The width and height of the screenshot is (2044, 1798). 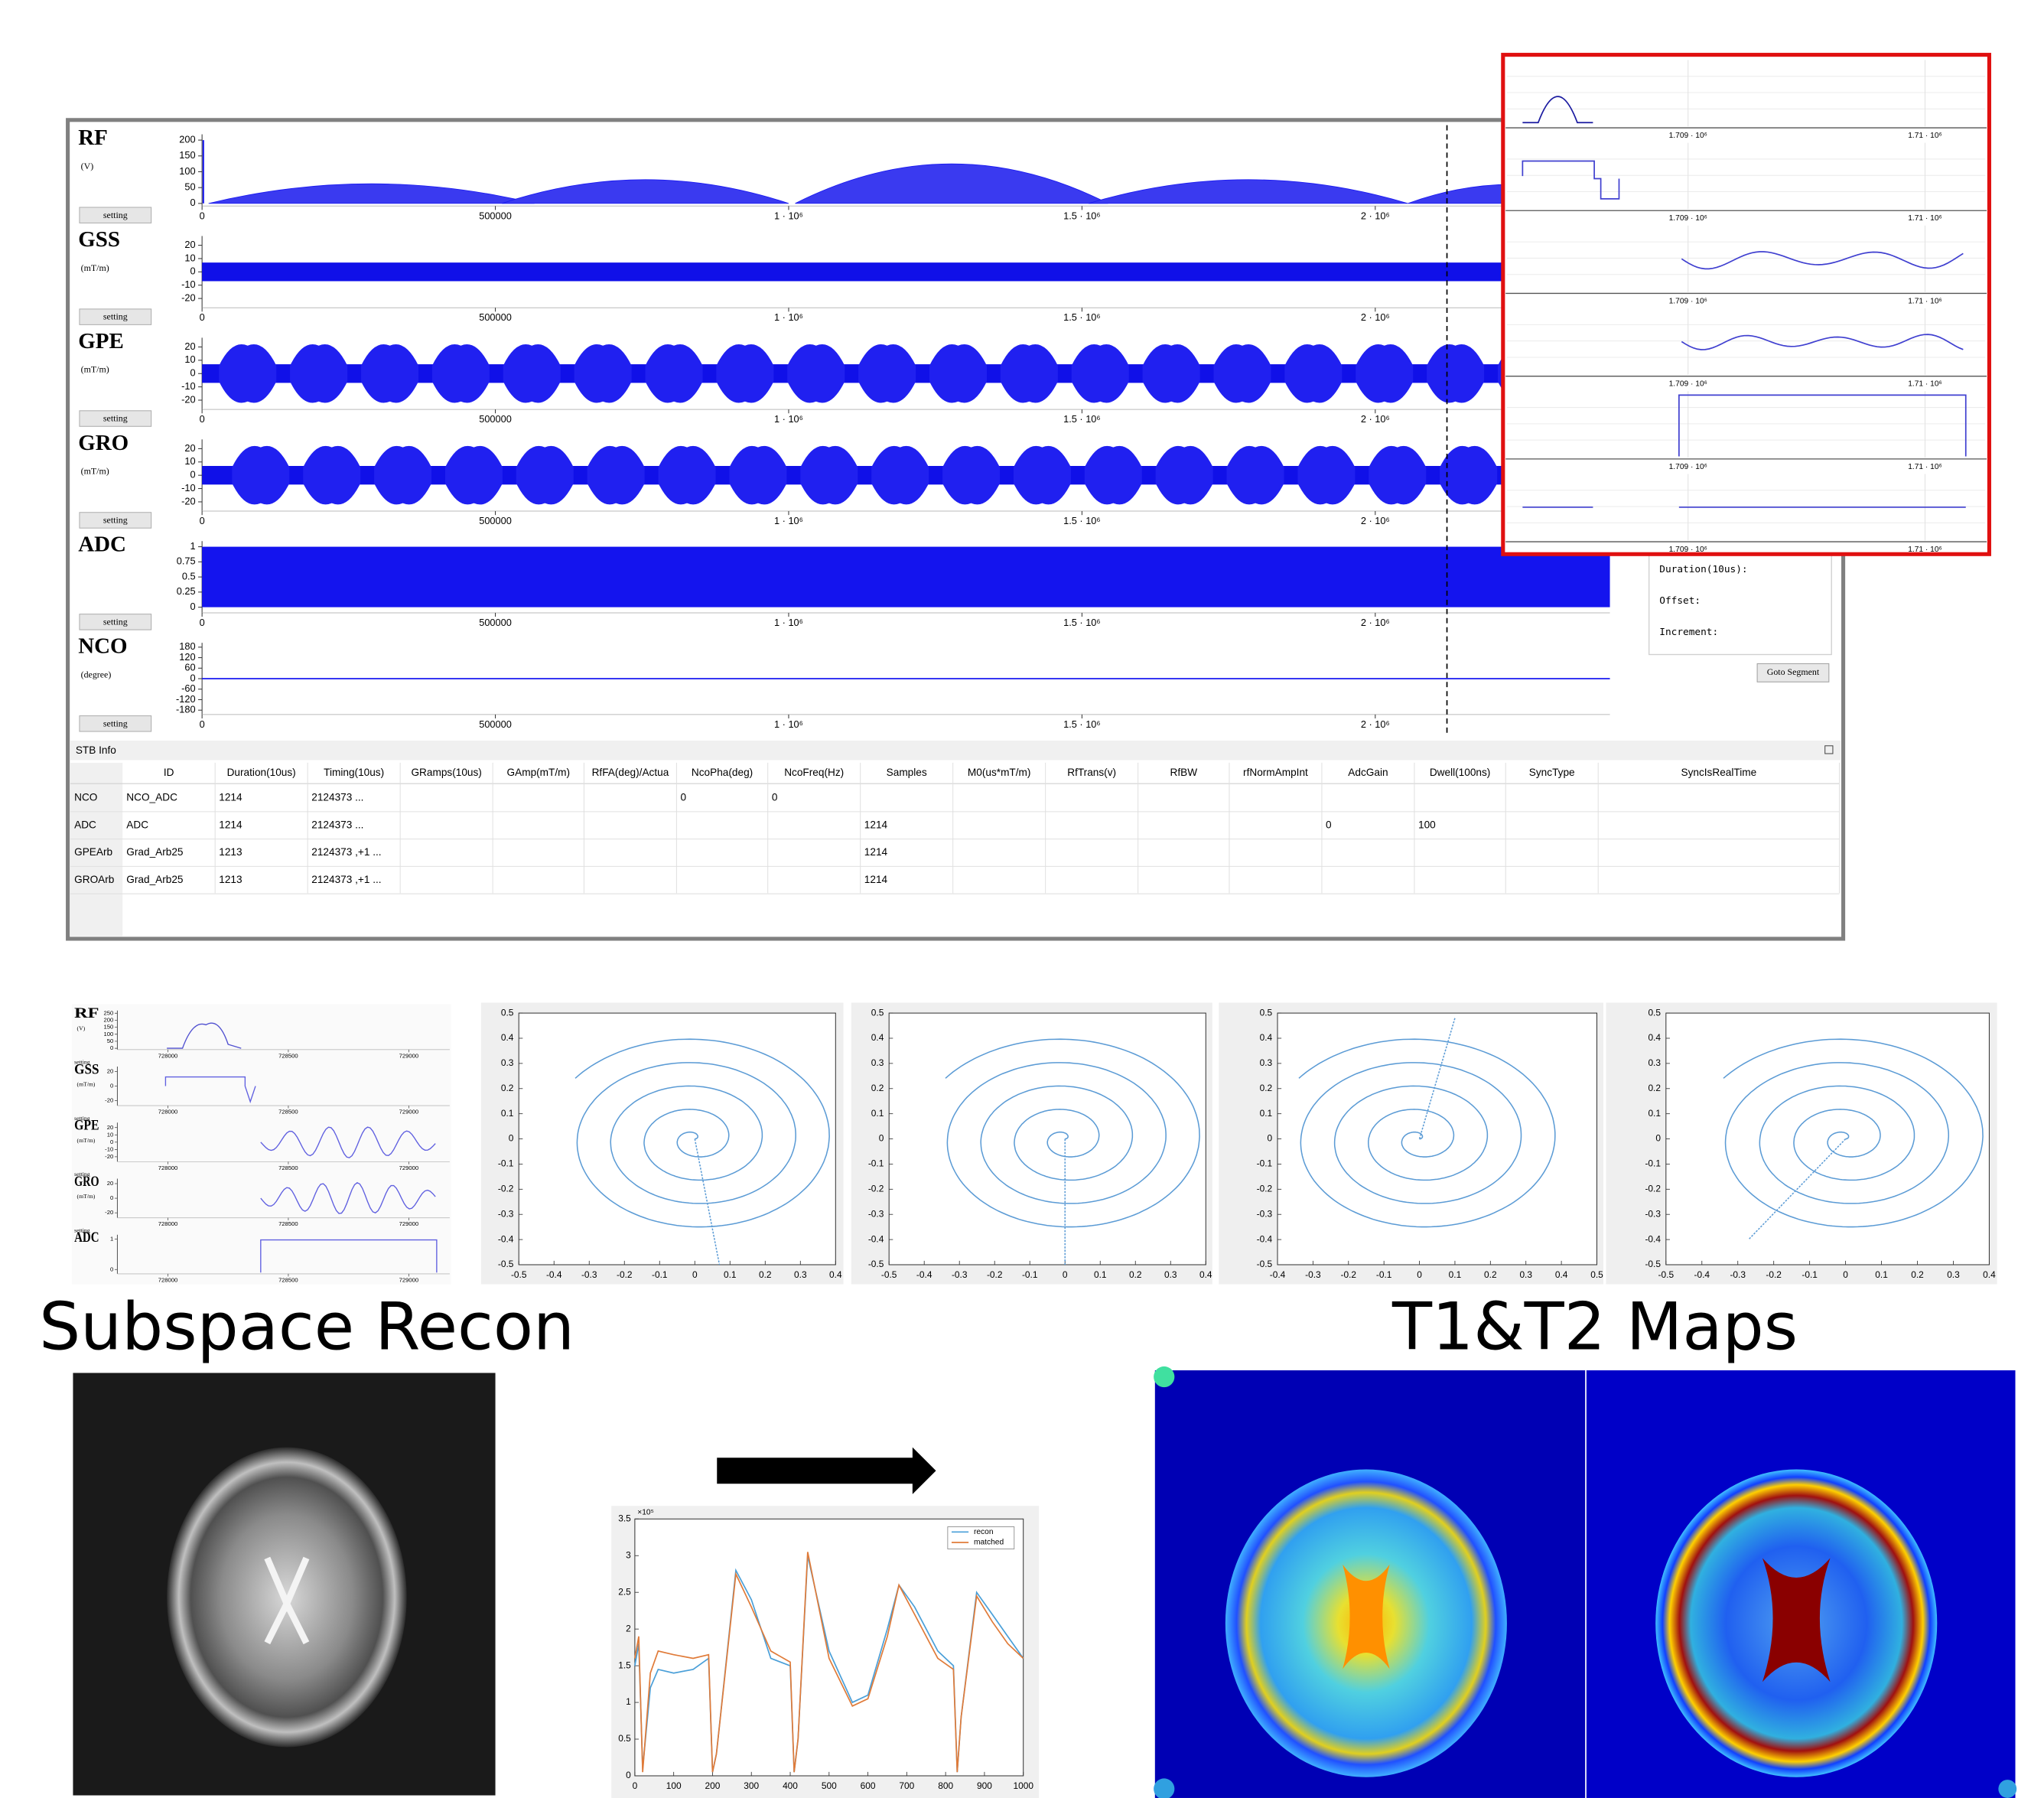 I want to click on x-tick-label: -0.3, so click(x=1313, y=1274).